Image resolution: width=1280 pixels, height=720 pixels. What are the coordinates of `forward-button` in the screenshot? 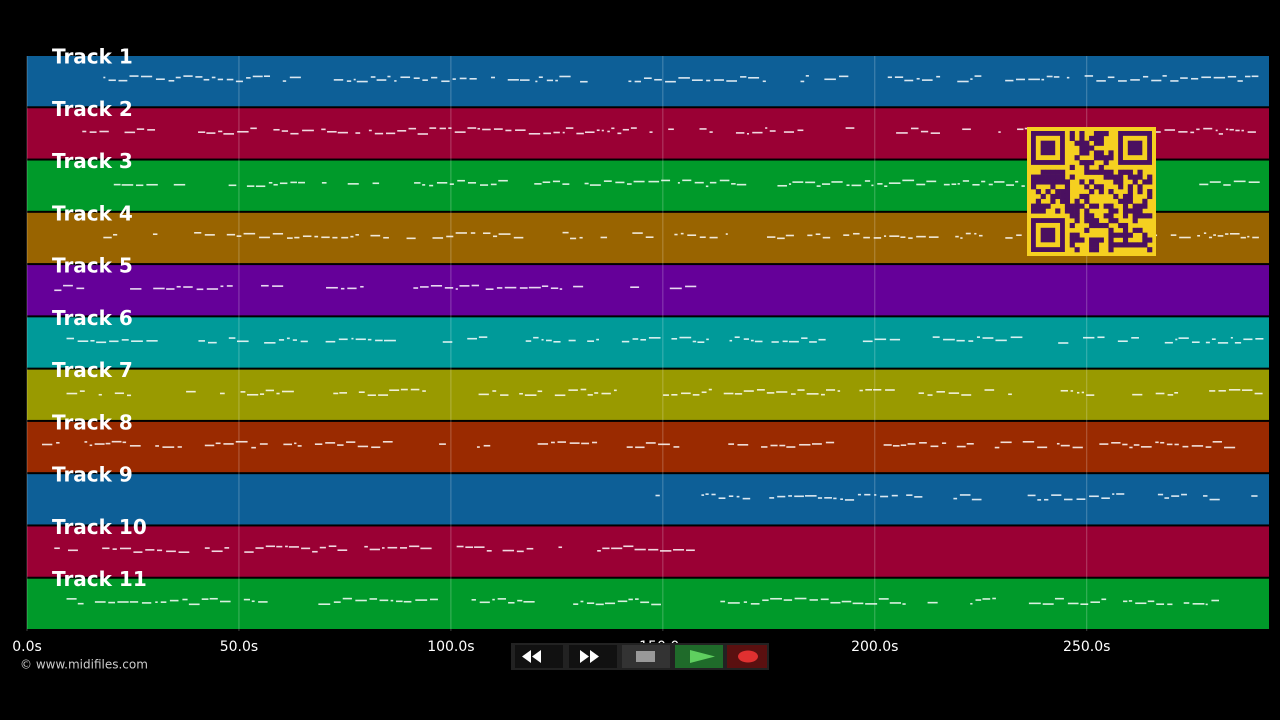 It's located at (593, 656).